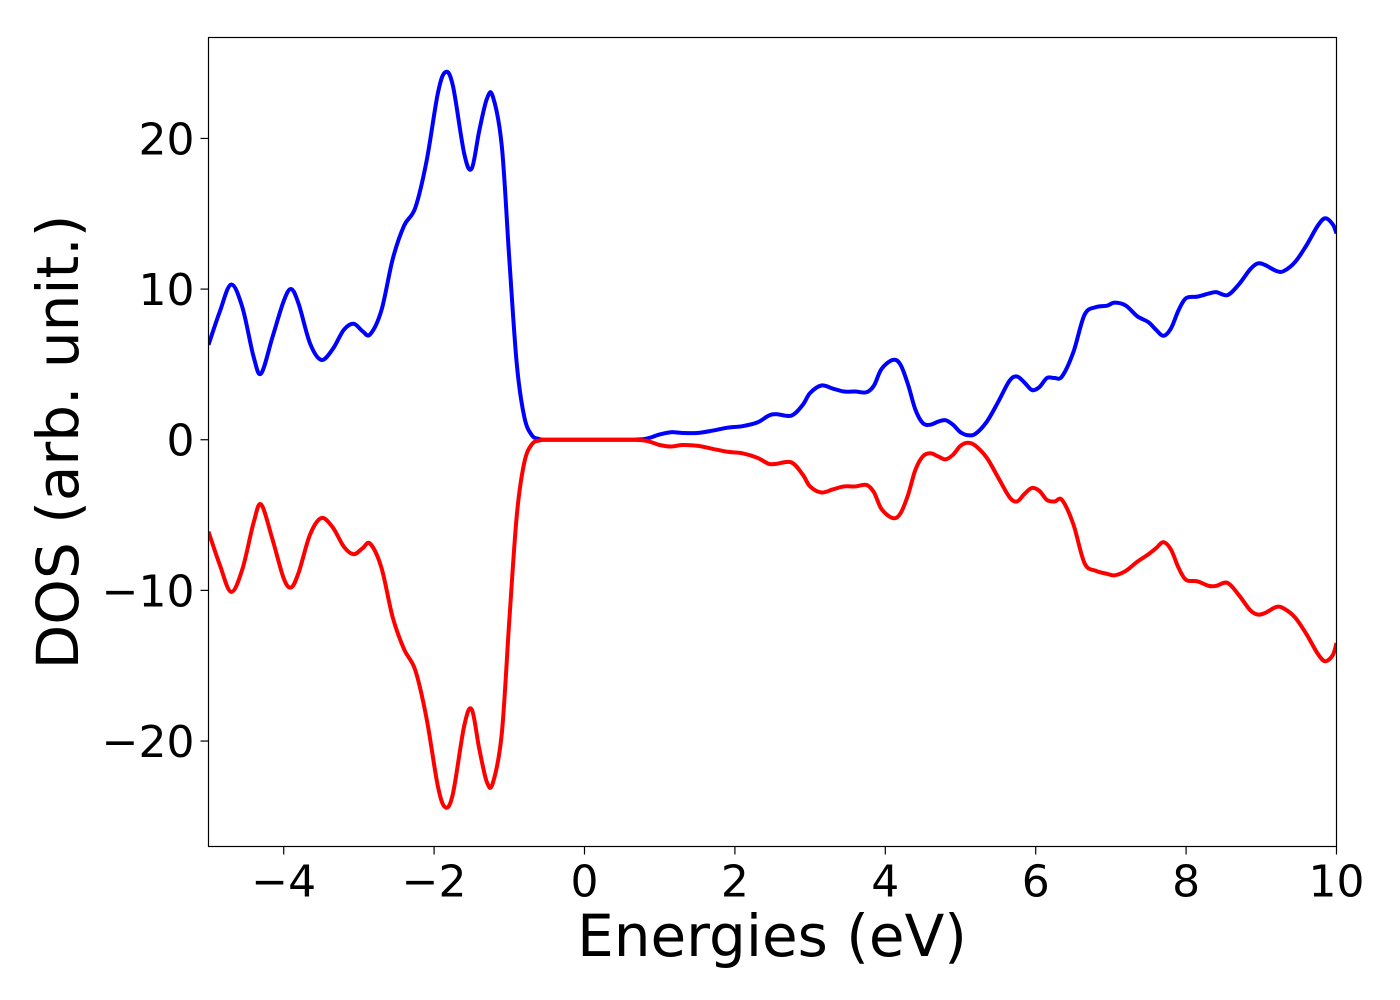  Describe the element at coordinates (283, 882) in the screenshot. I see `x-tick-label: −4` at that location.